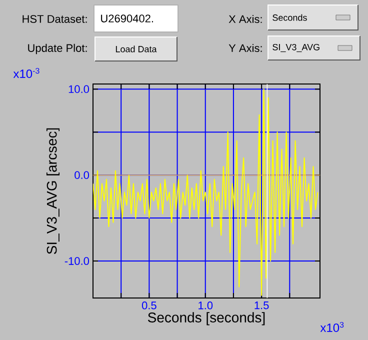 The width and height of the screenshot is (368, 340). What do you see at coordinates (245, 48) in the screenshot?
I see `text: Y Axis:` at bounding box center [245, 48].